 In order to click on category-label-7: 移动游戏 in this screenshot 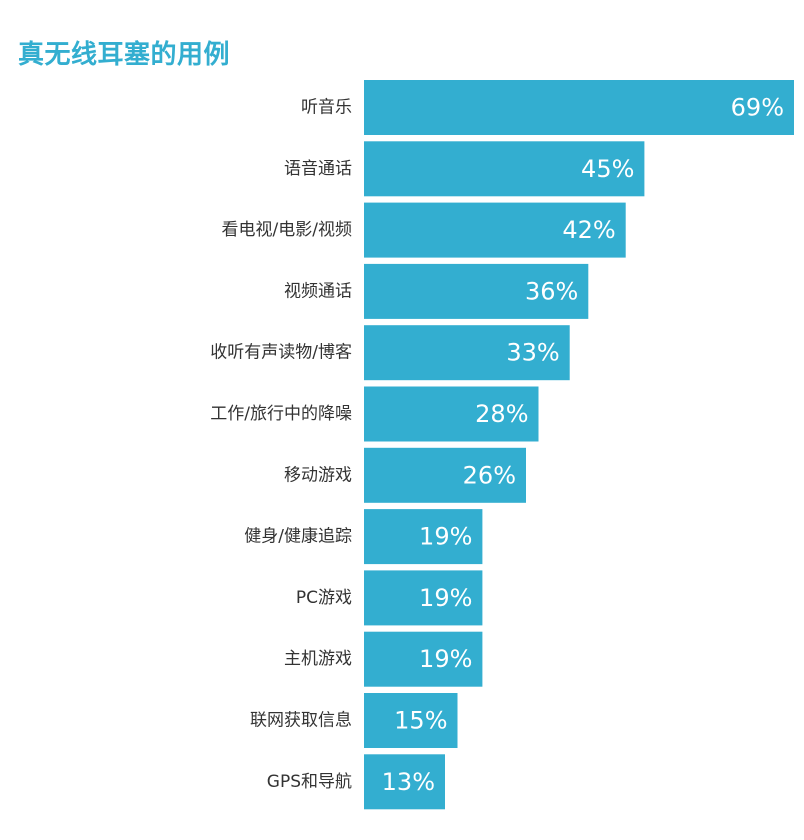, I will do `click(318, 475)`.